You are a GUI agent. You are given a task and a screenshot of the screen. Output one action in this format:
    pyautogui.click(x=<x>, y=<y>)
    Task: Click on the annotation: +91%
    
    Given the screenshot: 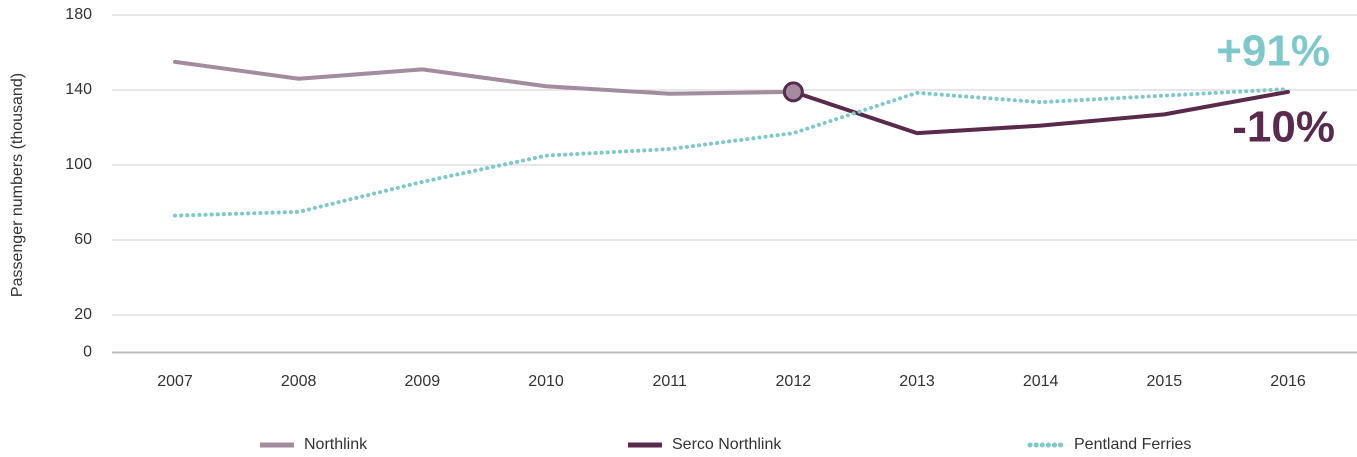 What is the action you would take?
    pyautogui.click(x=1273, y=51)
    